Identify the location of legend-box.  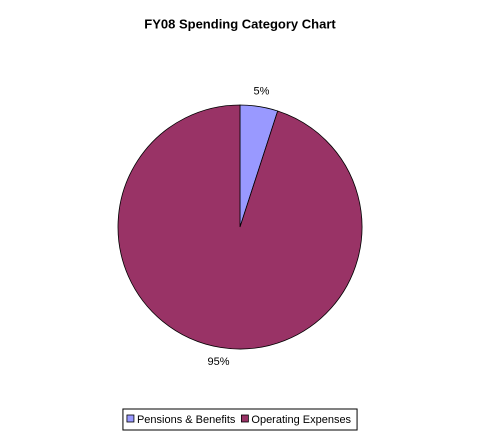
(240, 419).